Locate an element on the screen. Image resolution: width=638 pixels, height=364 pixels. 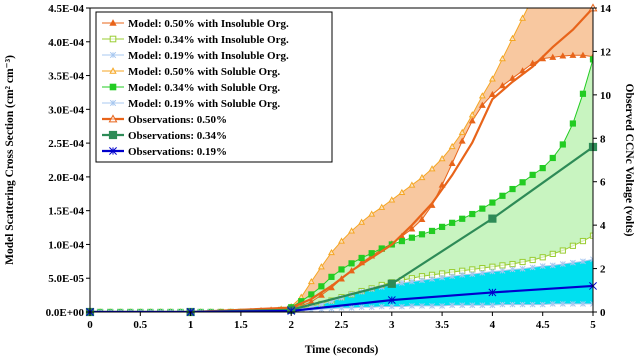
y-tick-label: 3.5E-04 is located at coordinates (66, 77).